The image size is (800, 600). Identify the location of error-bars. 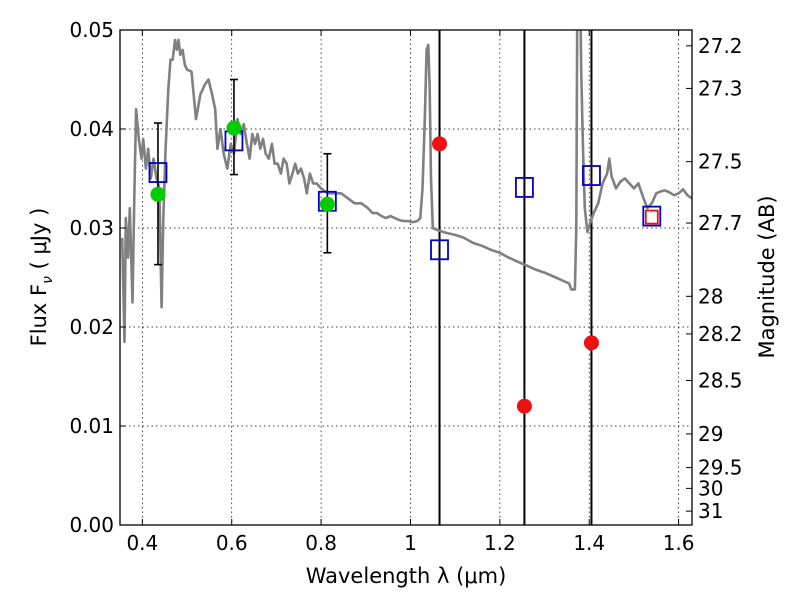
(242, 172).